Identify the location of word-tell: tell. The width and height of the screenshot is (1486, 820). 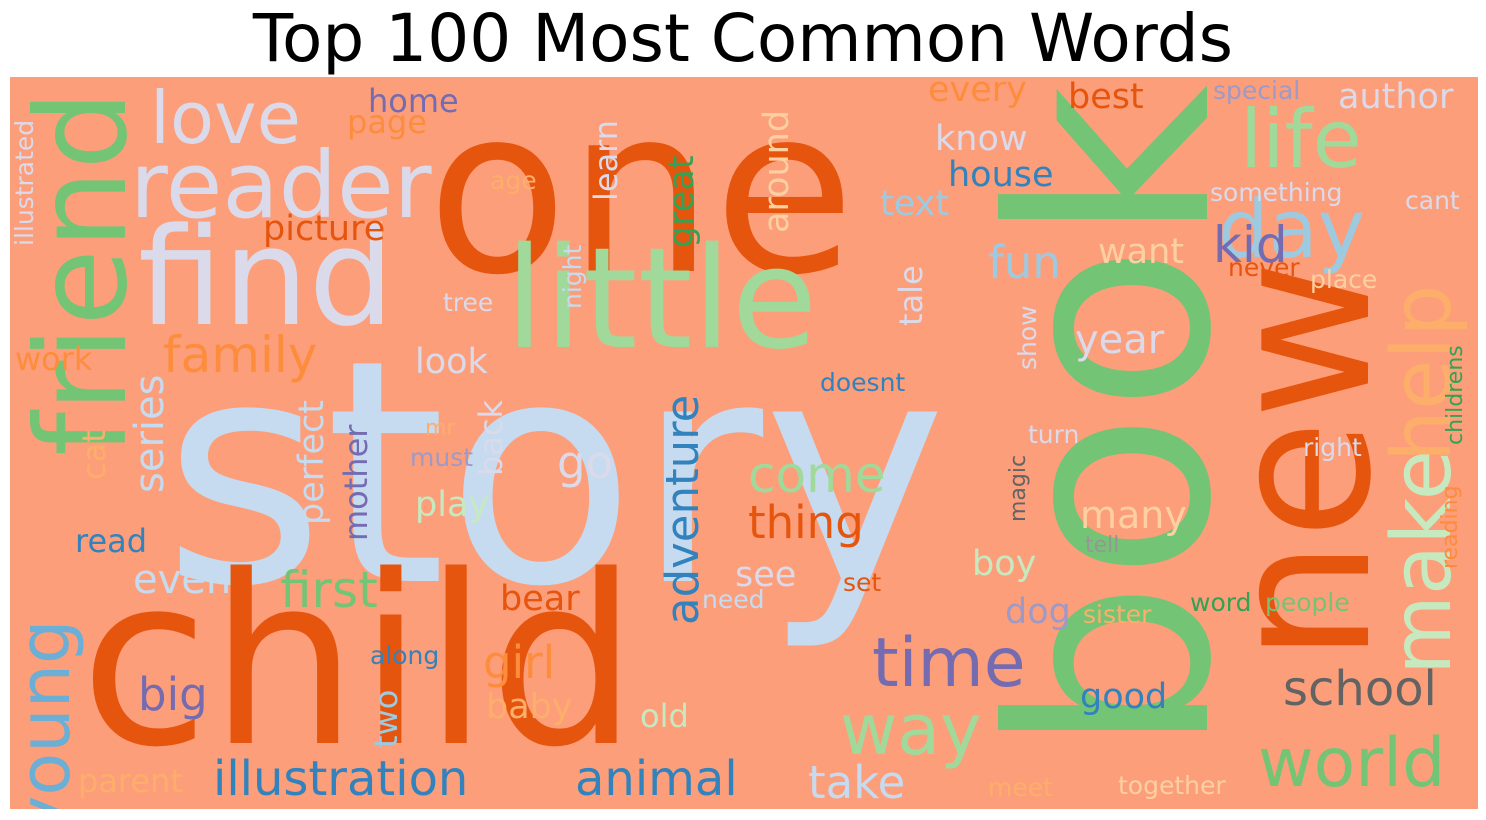
(1102, 545).